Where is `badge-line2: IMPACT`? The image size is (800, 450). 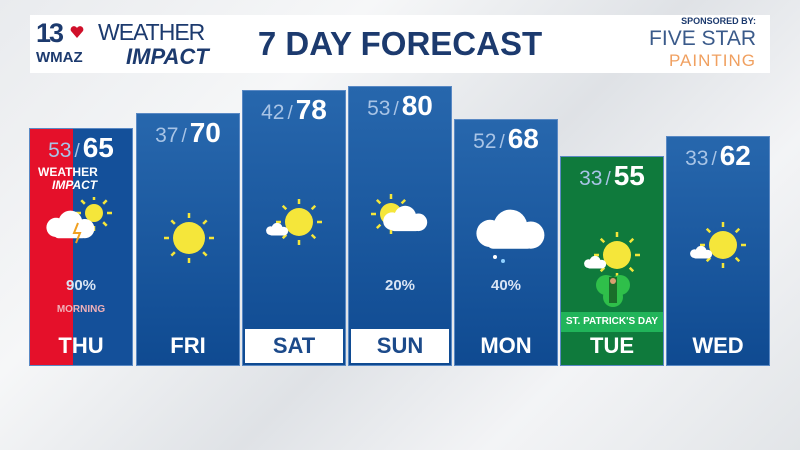
badge-line2: IMPACT is located at coordinates (75, 185).